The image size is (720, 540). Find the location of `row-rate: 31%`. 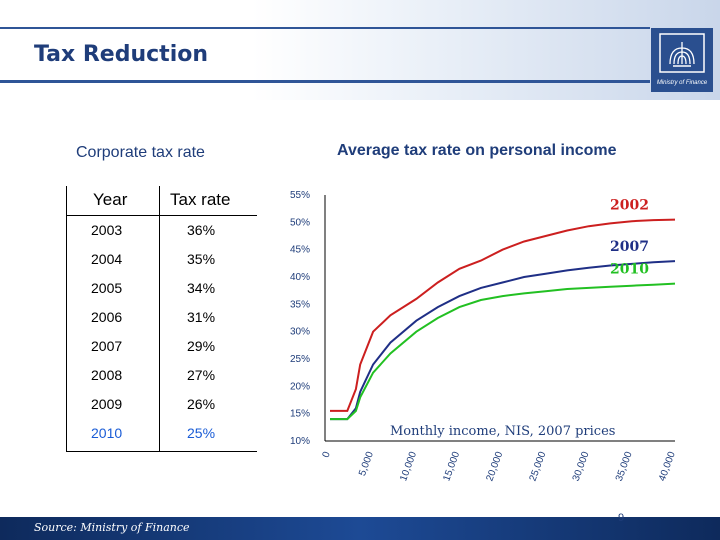

row-rate: 31% is located at coordinates (201, 317).